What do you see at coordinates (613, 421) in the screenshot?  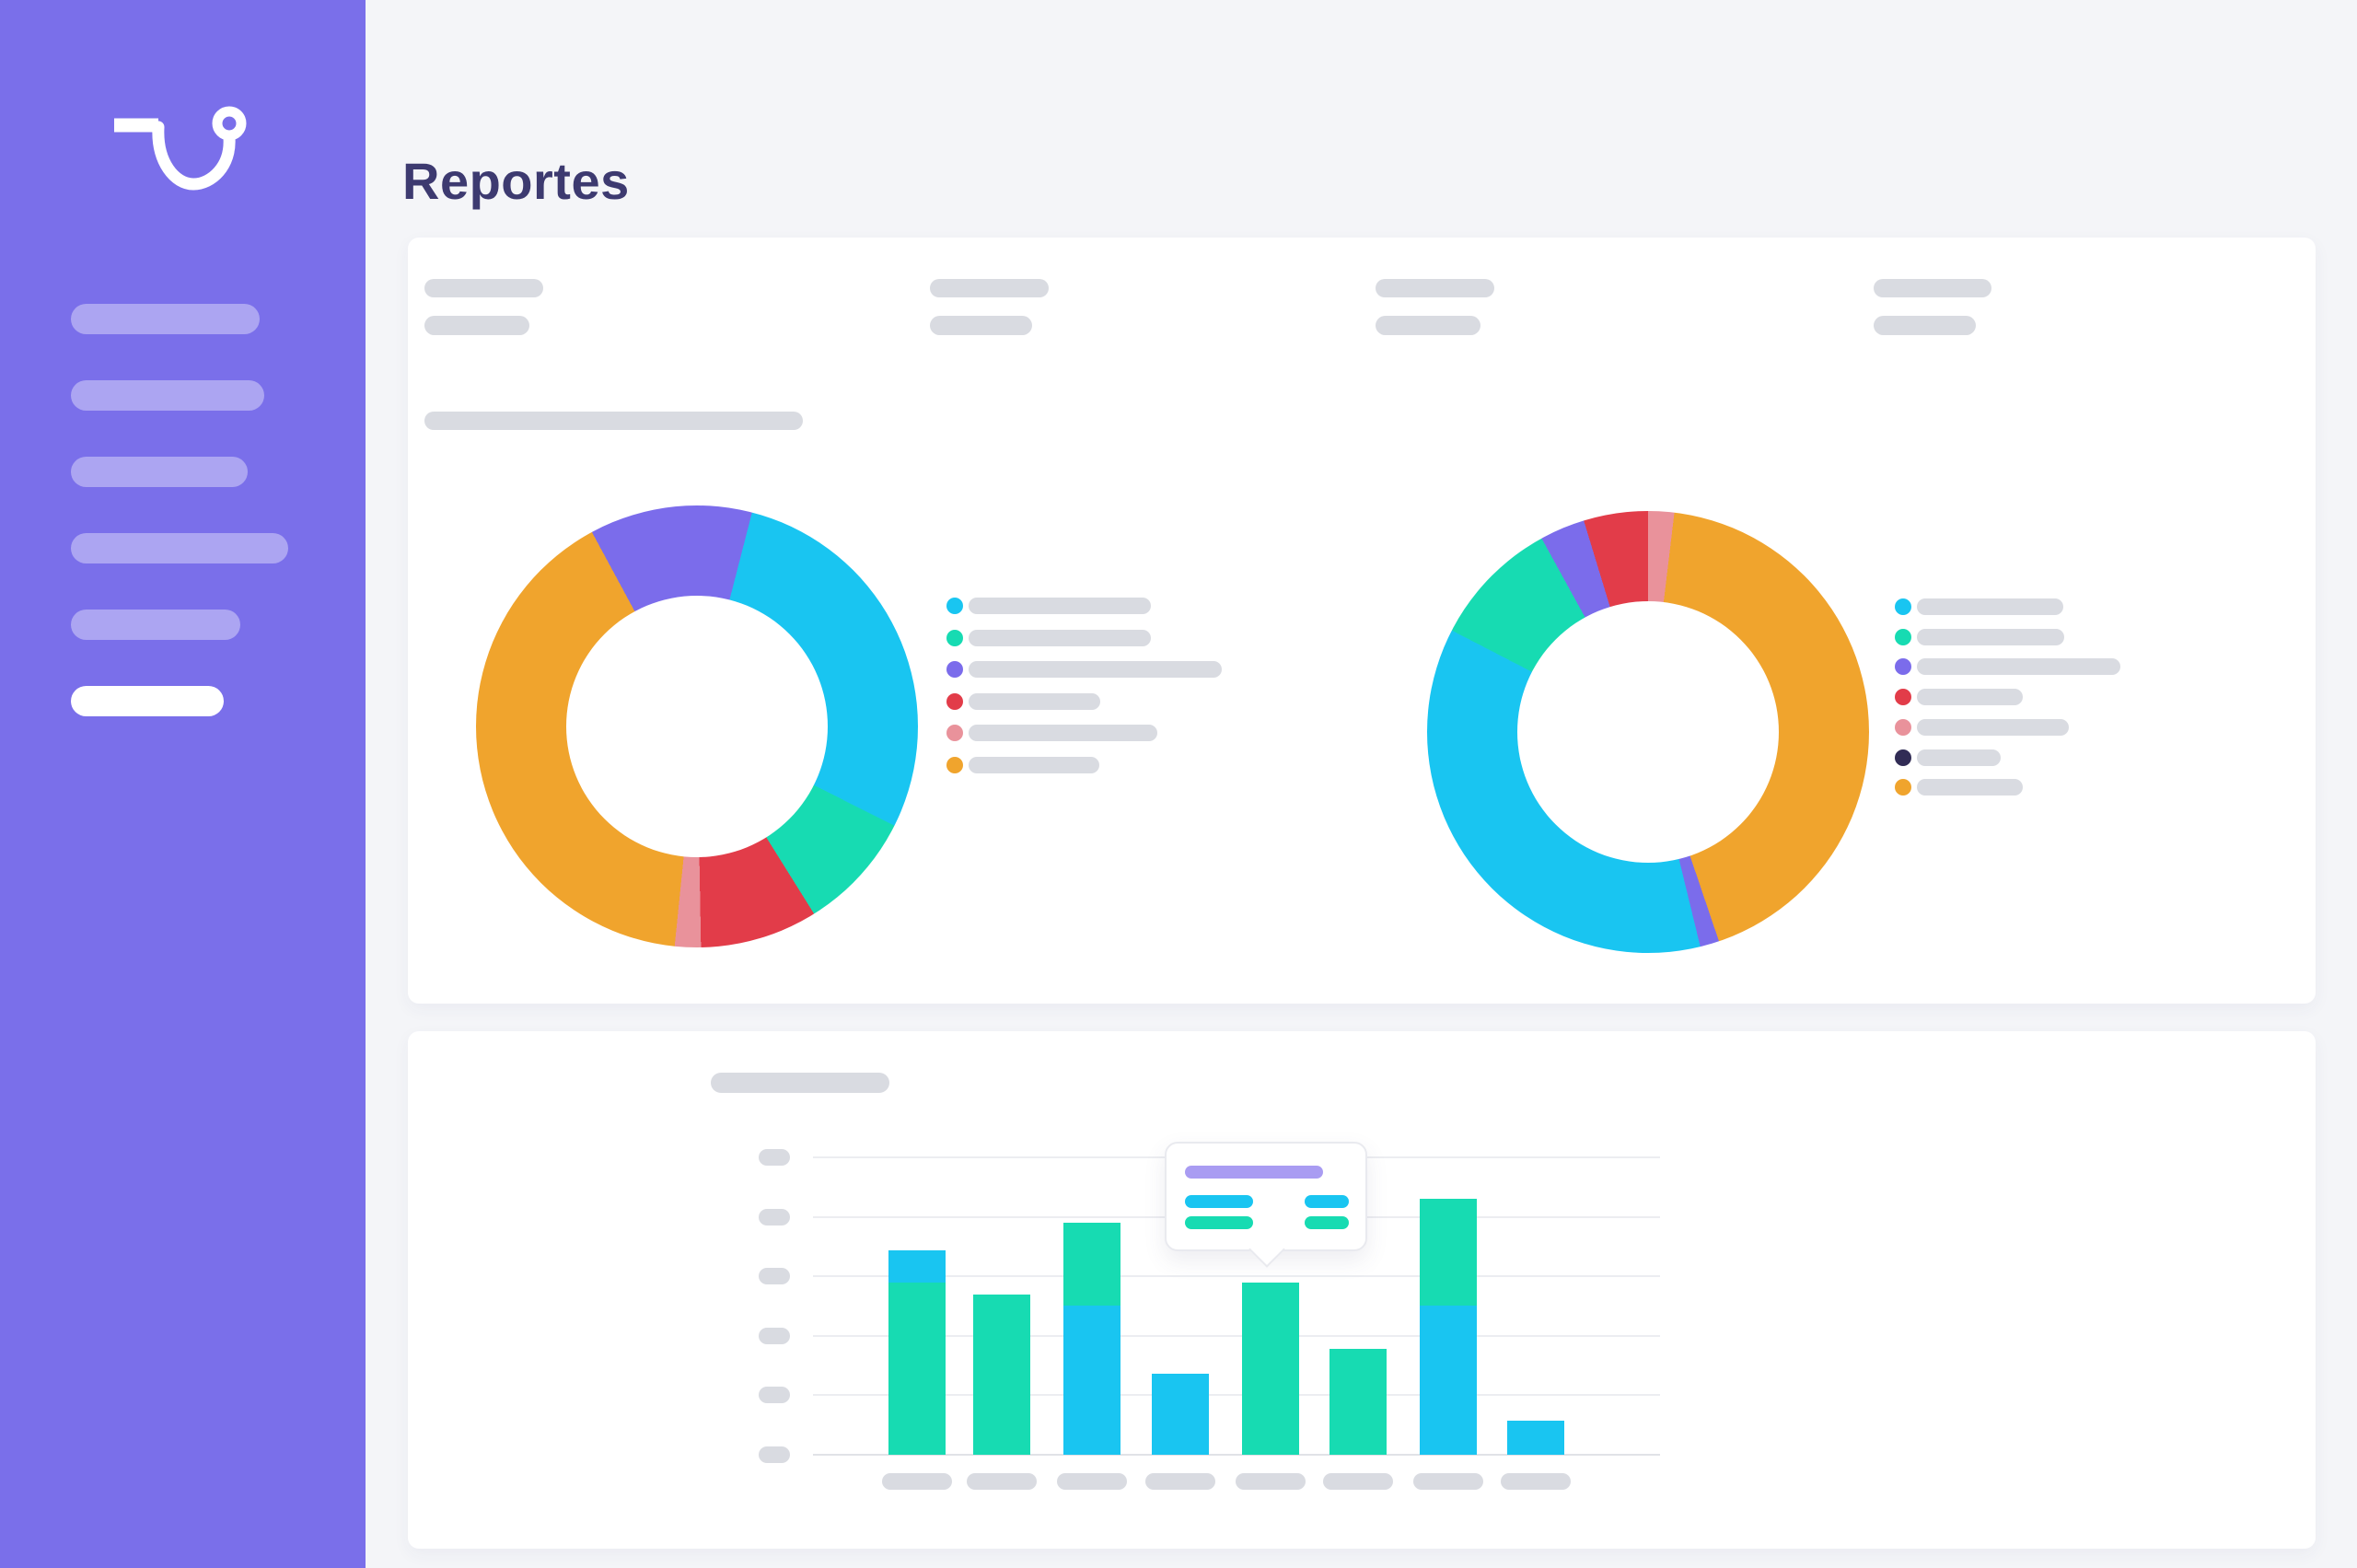 I see `section-subtitle-placeholder` at bounding box center [613, 421].